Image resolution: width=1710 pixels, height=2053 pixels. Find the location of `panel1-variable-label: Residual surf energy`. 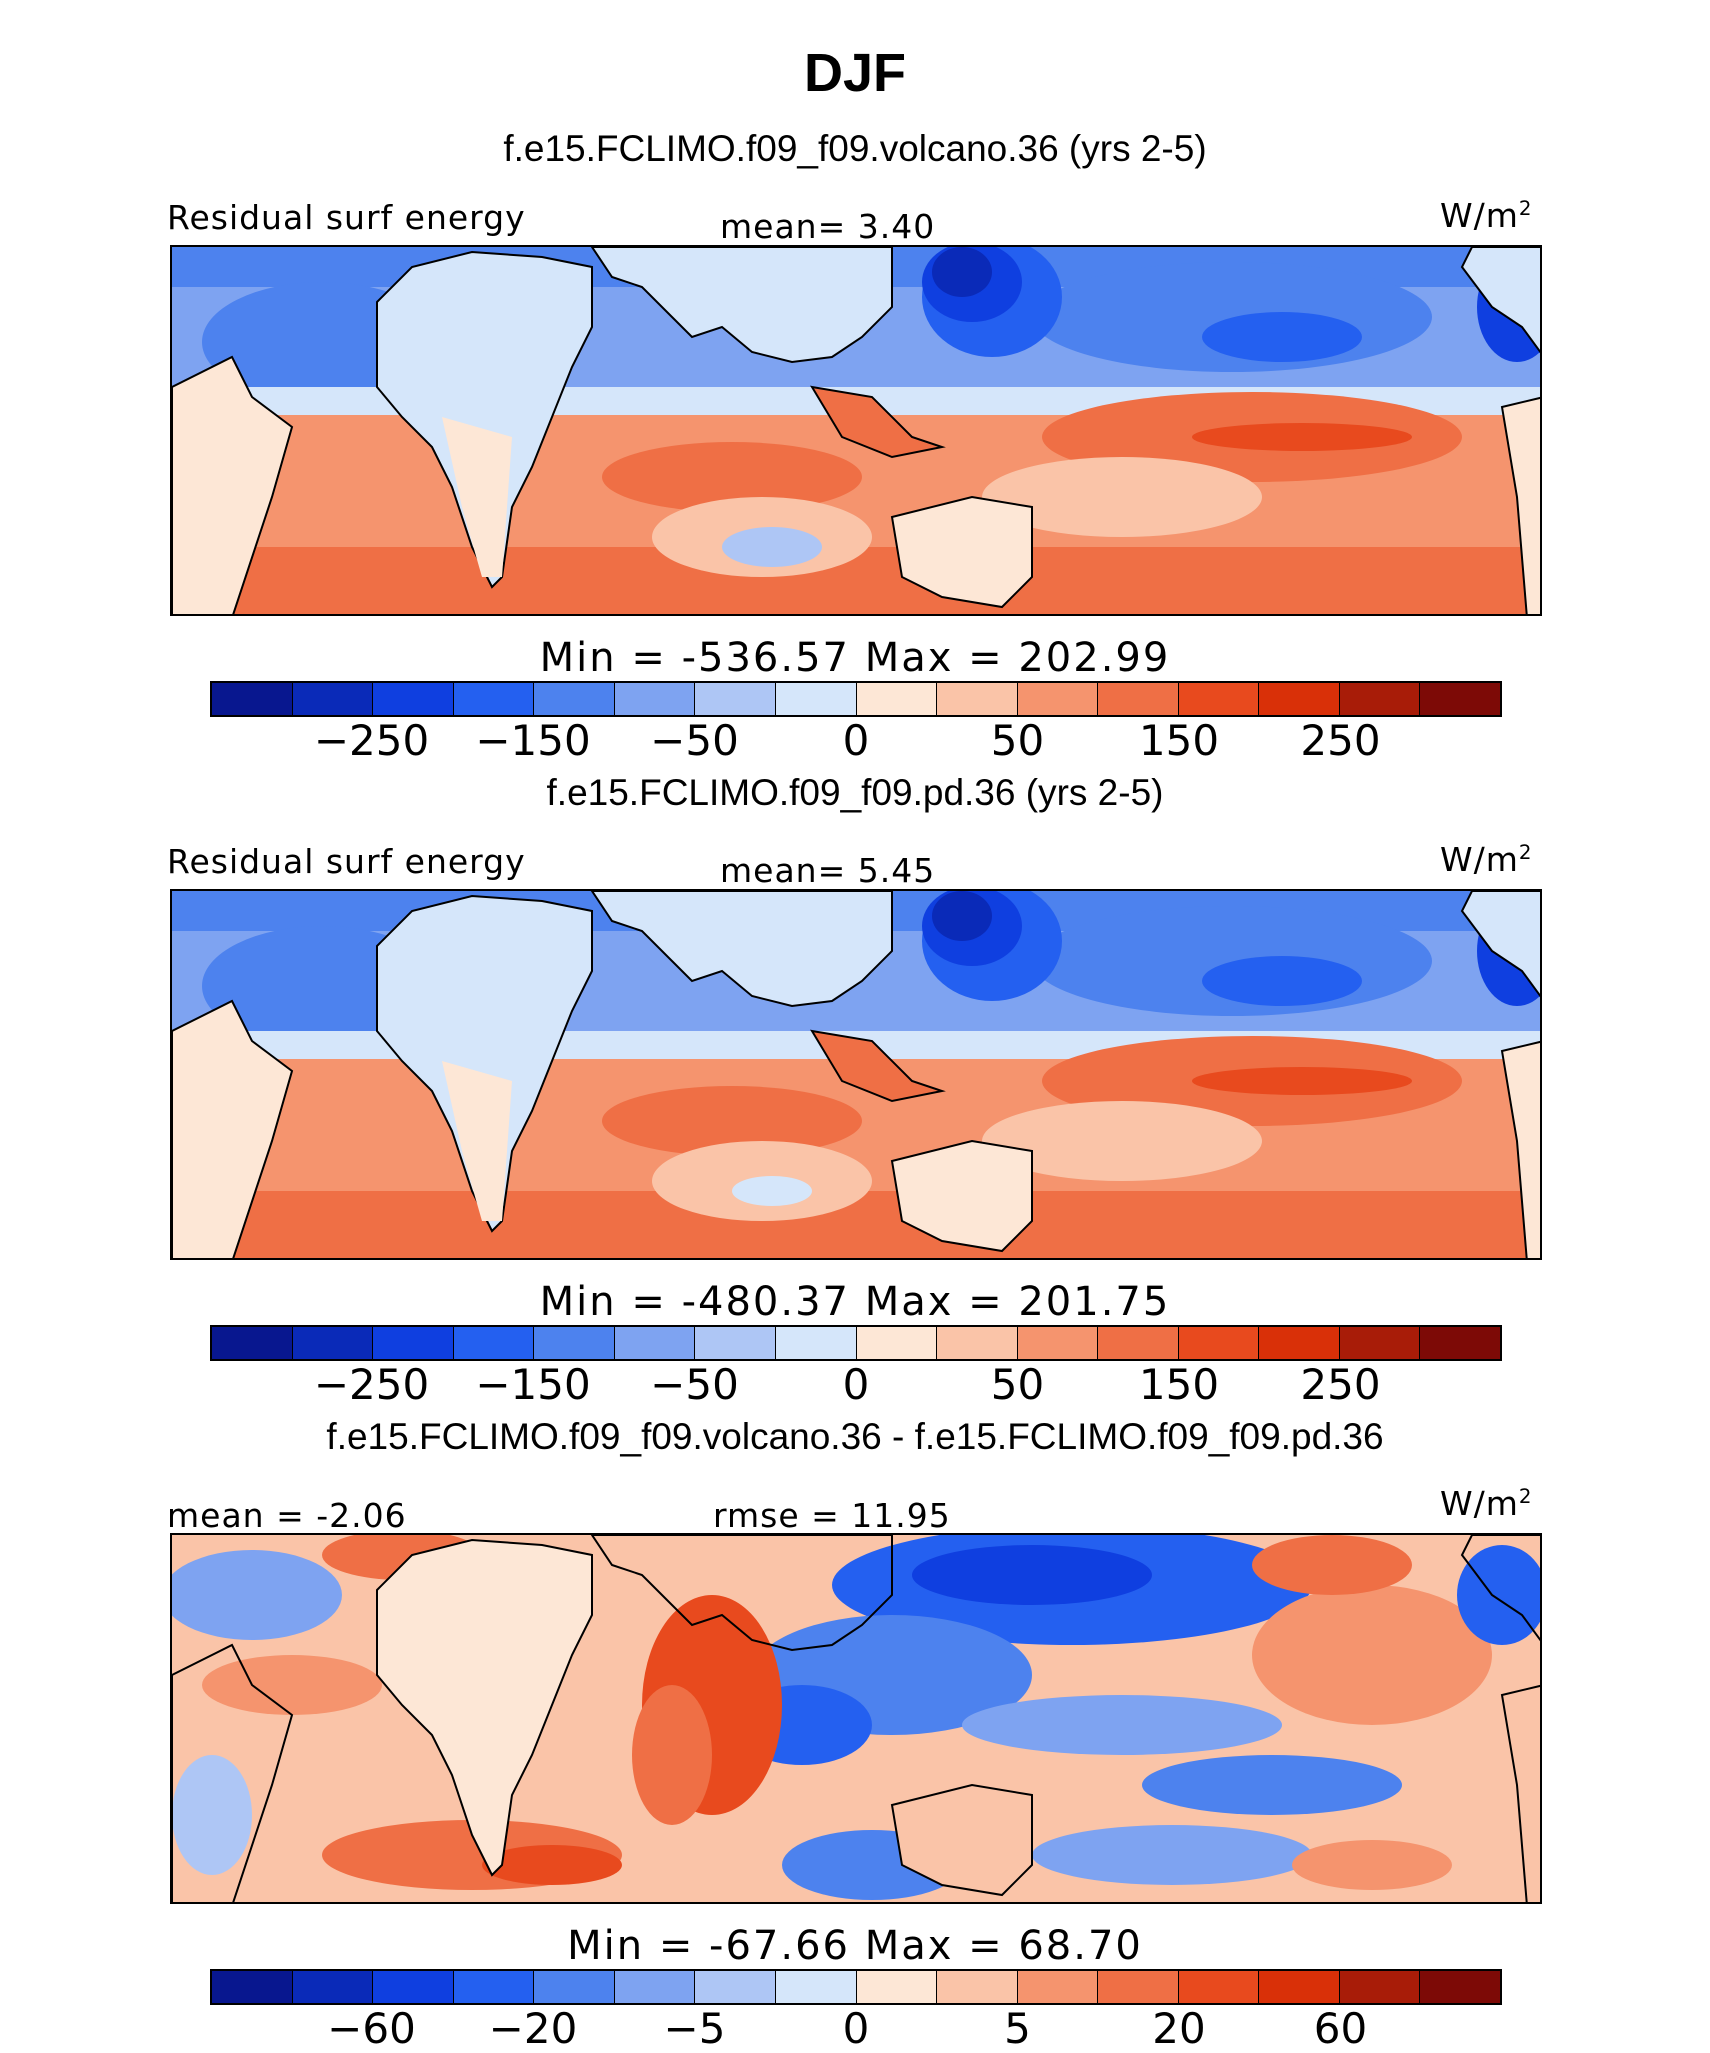

panel1-variable-label: Residual surf energy is located at coordinates (346, 217).